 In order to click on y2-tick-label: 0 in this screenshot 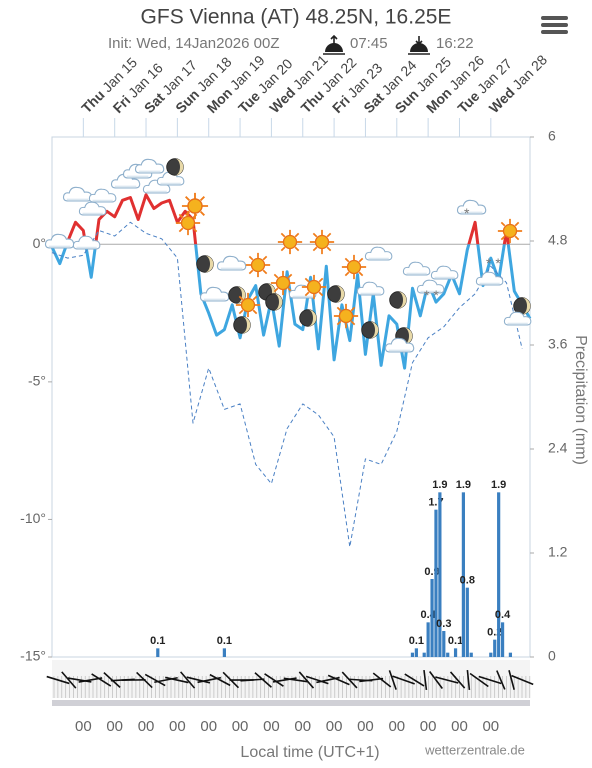, I will do `click(552, 656)`.